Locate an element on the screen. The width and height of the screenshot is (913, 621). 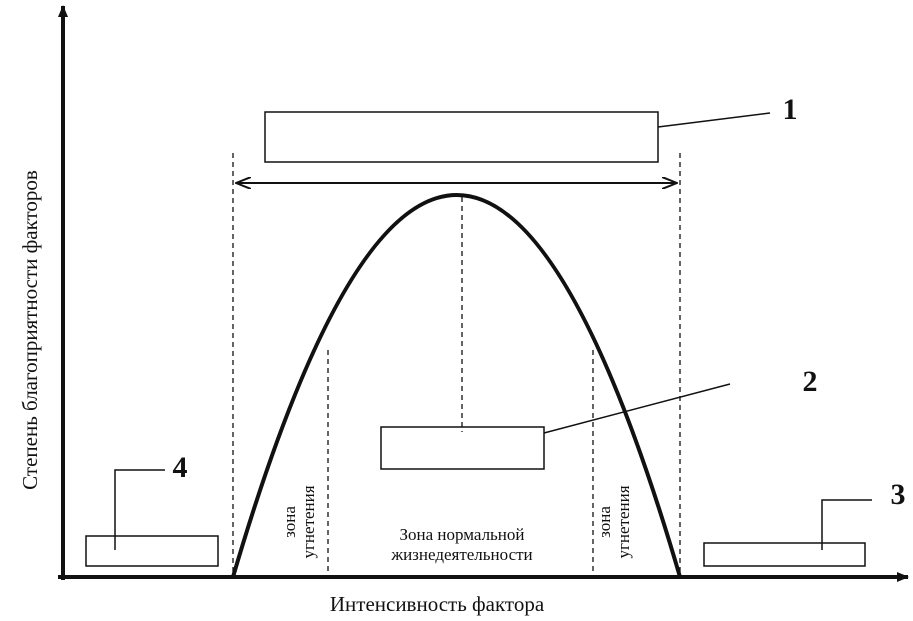
callout: 2 is located at coordinates (810, 381).